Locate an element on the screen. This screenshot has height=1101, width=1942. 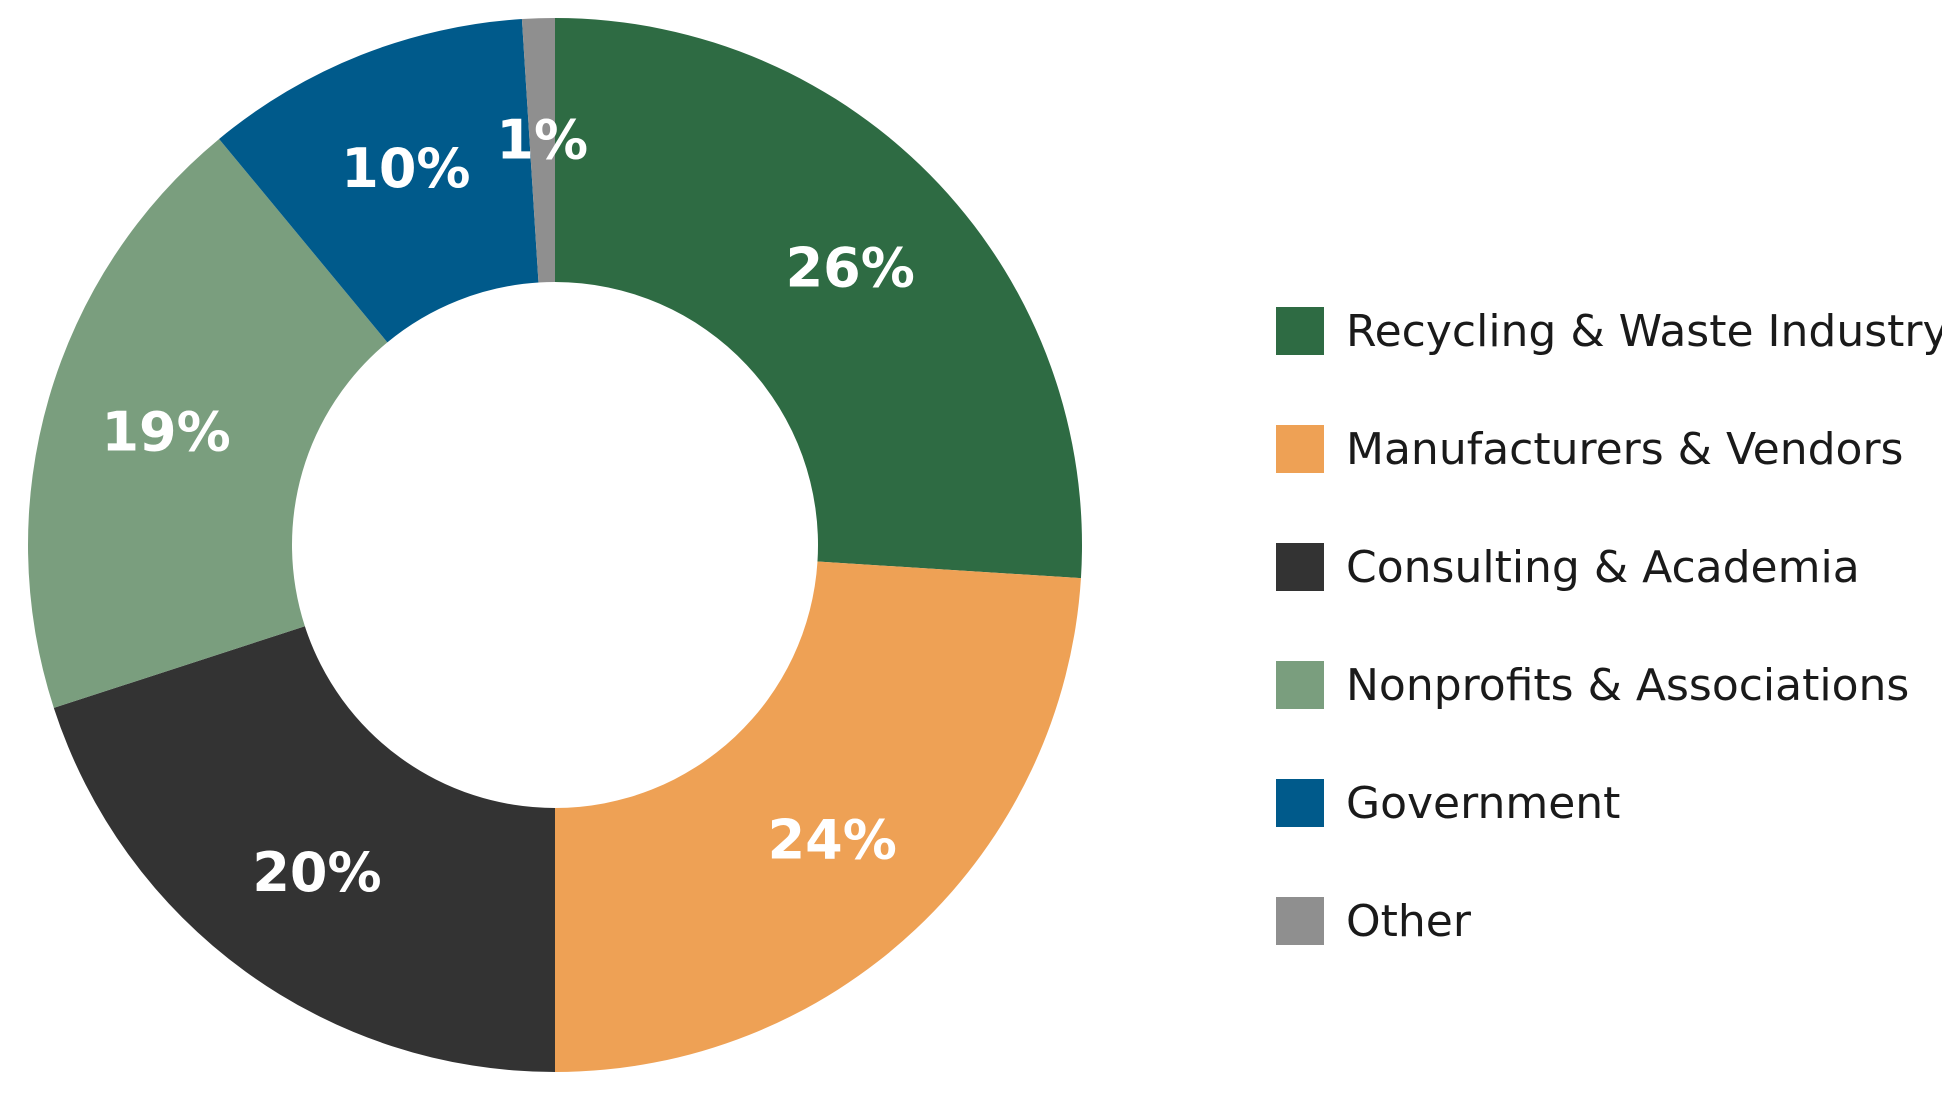
legend-item-nonprofits-associations: Nonprofits & Associations is located at coordinates (1606, 685).